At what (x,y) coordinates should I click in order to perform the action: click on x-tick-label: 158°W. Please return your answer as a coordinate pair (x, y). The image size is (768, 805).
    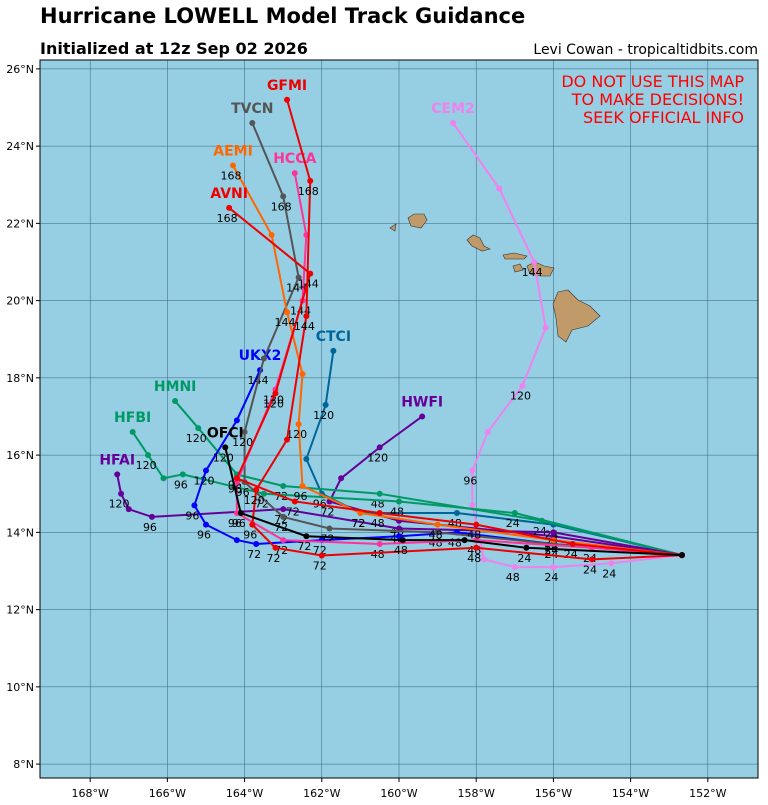
    Looking at the image, I should click on (476, 793).